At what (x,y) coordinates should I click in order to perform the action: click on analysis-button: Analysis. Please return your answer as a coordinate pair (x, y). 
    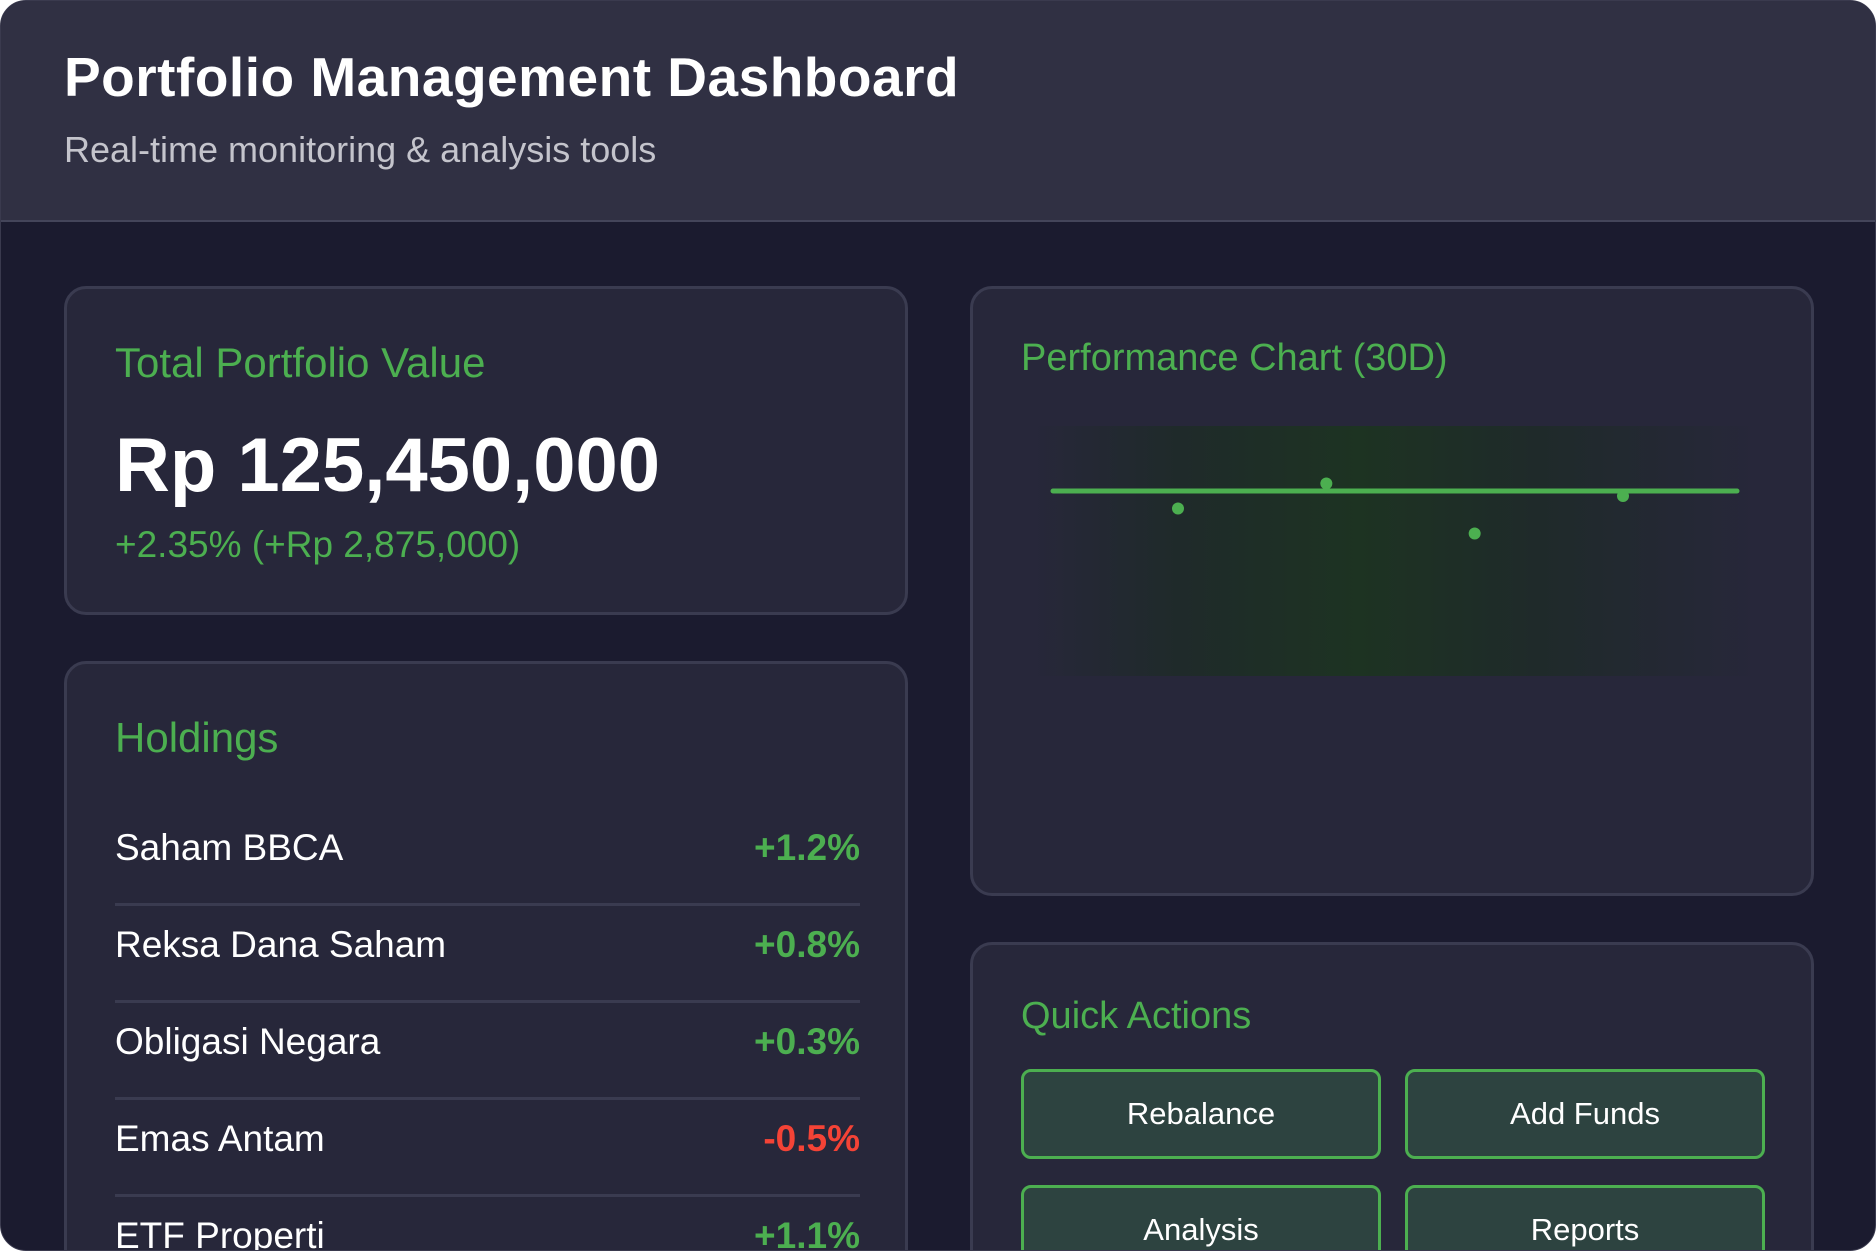
    Looking at the image, I should click on (1201, 1217).